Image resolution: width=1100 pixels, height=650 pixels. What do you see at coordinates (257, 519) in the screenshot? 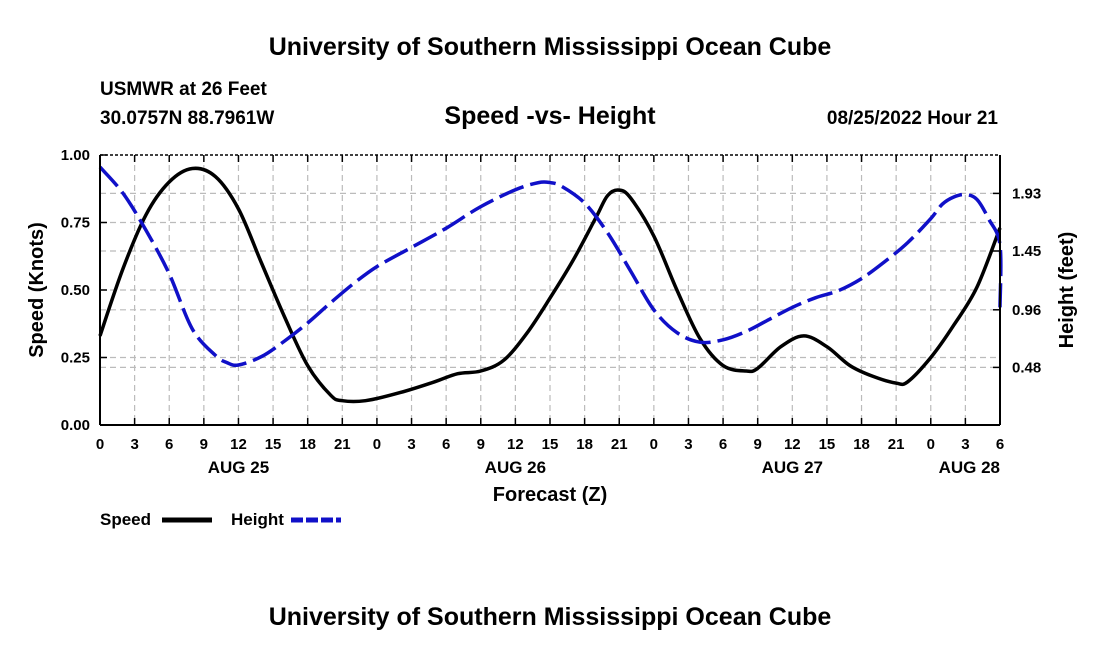
I see `legend-label-height: Height` at bounding box center [257, 519].